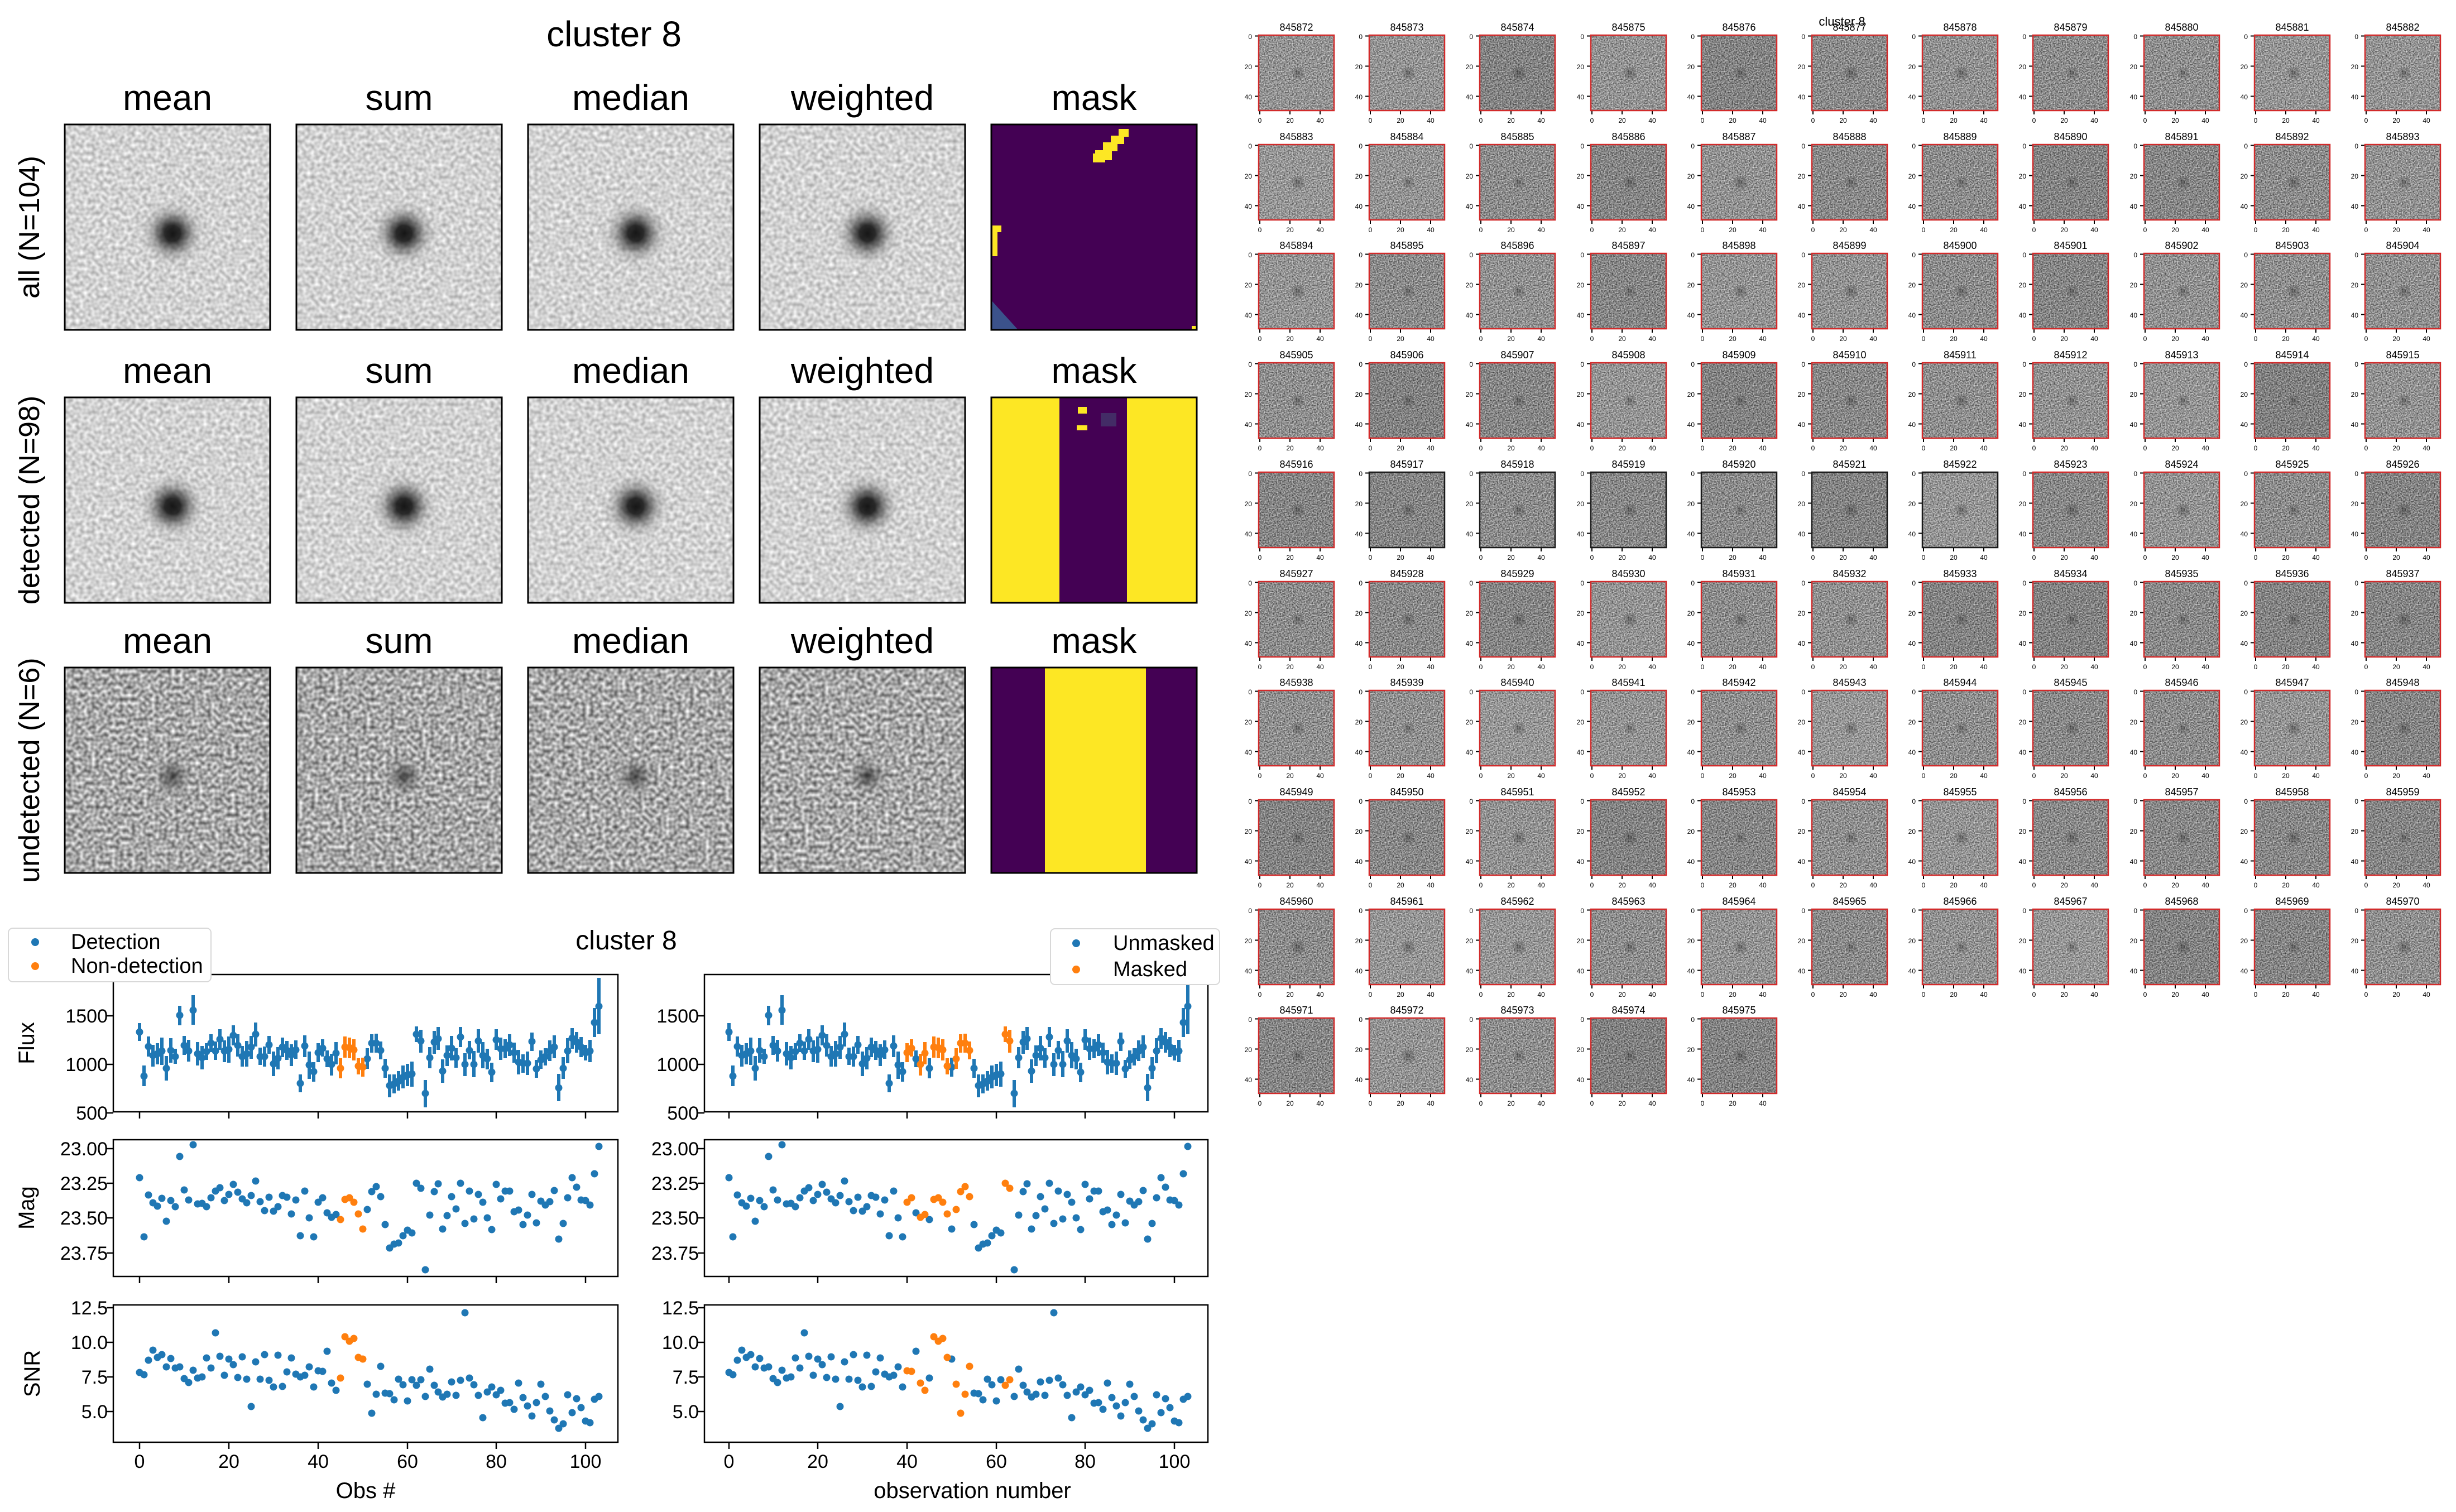  Describe the element at coordinates (1849, 574) in the screenshot. I see `svg-text: 845932` at that location.